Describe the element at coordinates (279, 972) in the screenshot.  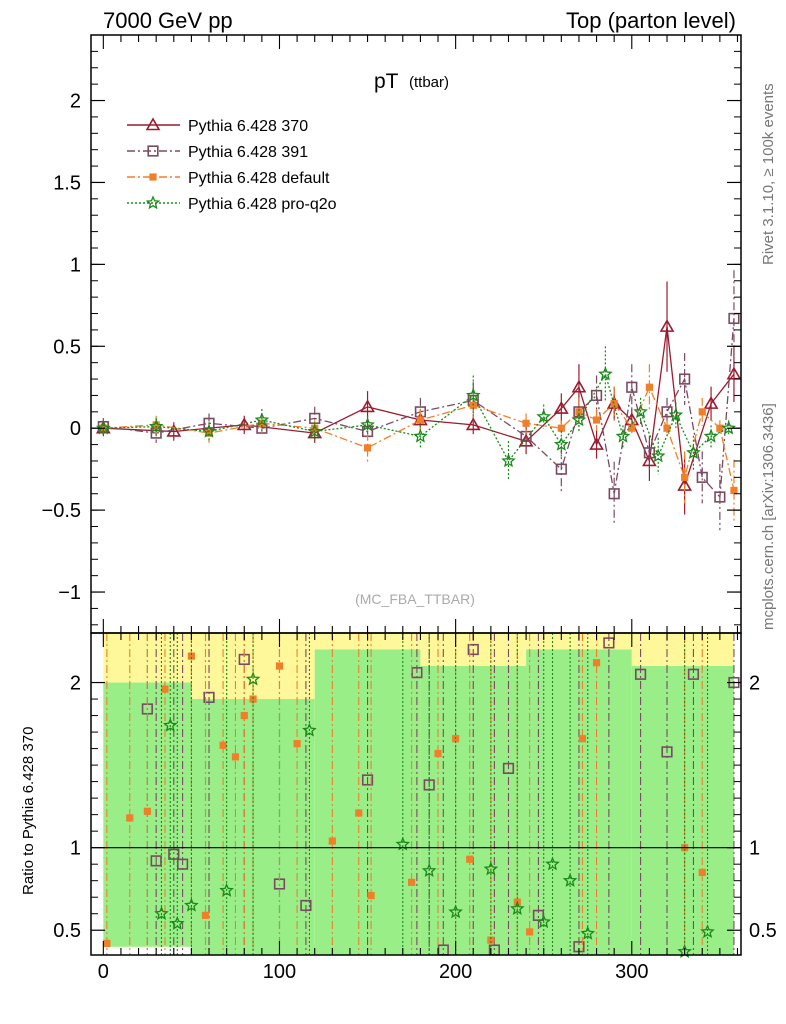
I see `x-tick-label: 100` at that location.